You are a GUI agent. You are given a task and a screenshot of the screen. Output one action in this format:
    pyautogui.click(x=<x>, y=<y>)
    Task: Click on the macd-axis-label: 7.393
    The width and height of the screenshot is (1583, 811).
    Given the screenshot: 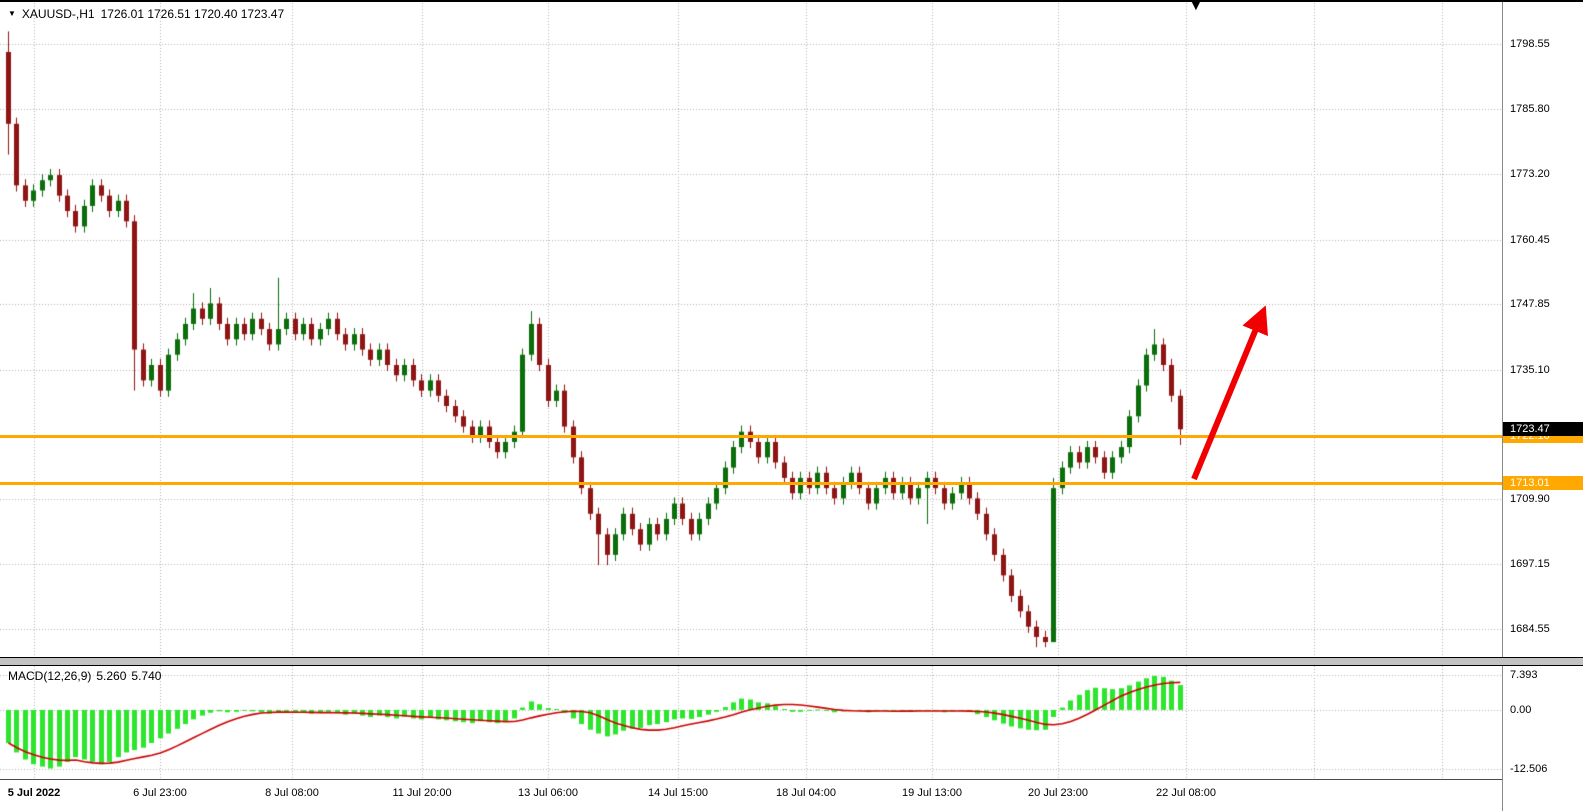 What is the action you would take?
    pyautogui.click(x=1524, y=675)
    